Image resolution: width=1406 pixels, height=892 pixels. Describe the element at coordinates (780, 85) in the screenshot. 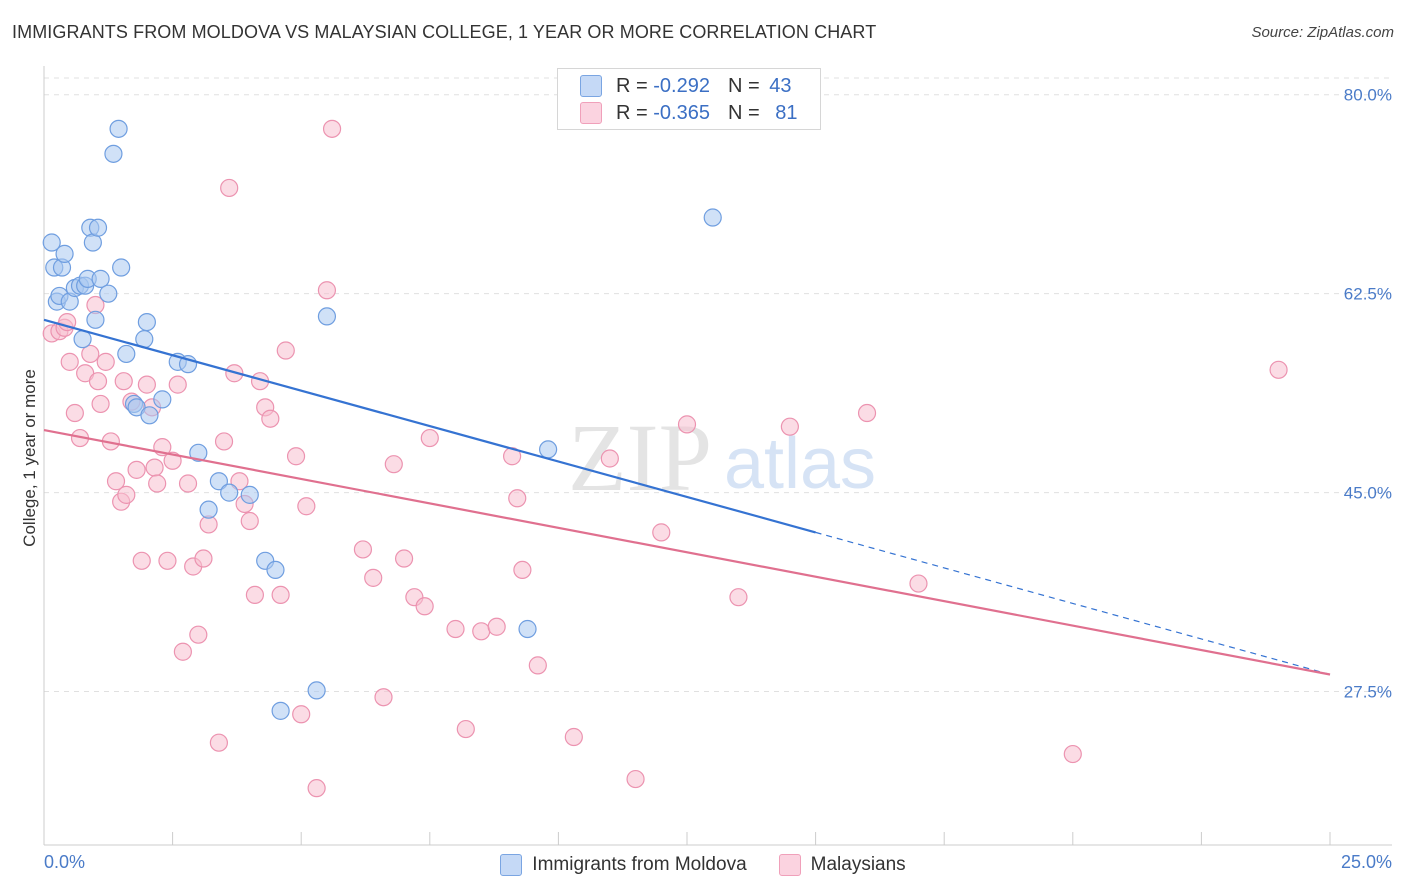

I see `legend-n-value-moldova: 43` at that location.